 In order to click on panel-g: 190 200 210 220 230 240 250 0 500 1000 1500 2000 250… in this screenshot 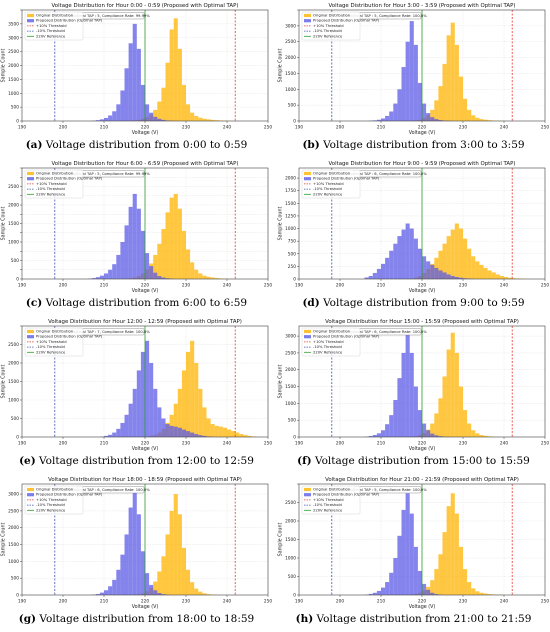, I will do `click(136, 553)`.